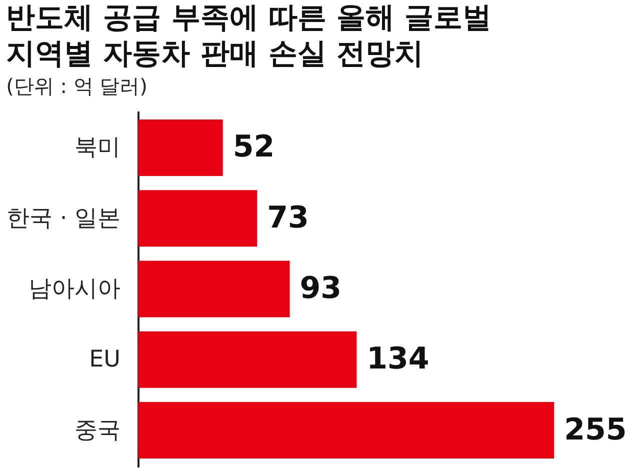 The height and width of the screenshot is (473, 633). I want to click on y-tick-label: EU, so click(104, 359).